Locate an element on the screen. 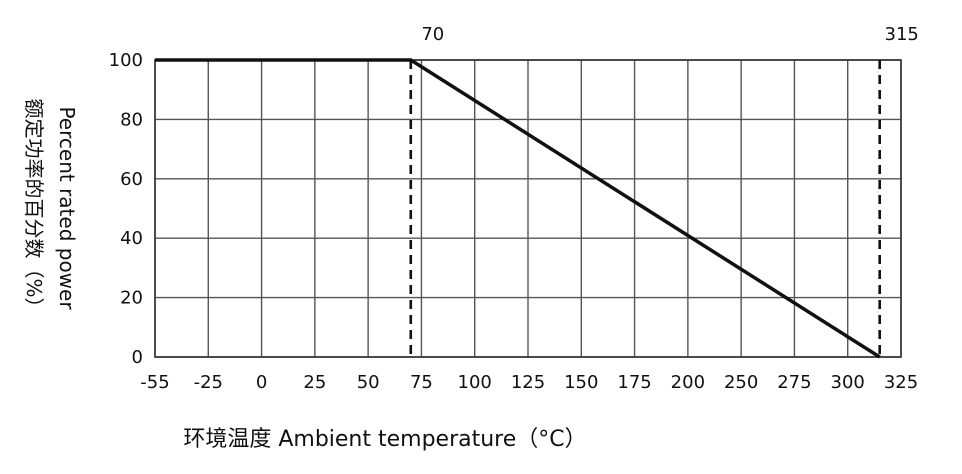  y-tick-label: 40 is located at coordinates (131, 238).